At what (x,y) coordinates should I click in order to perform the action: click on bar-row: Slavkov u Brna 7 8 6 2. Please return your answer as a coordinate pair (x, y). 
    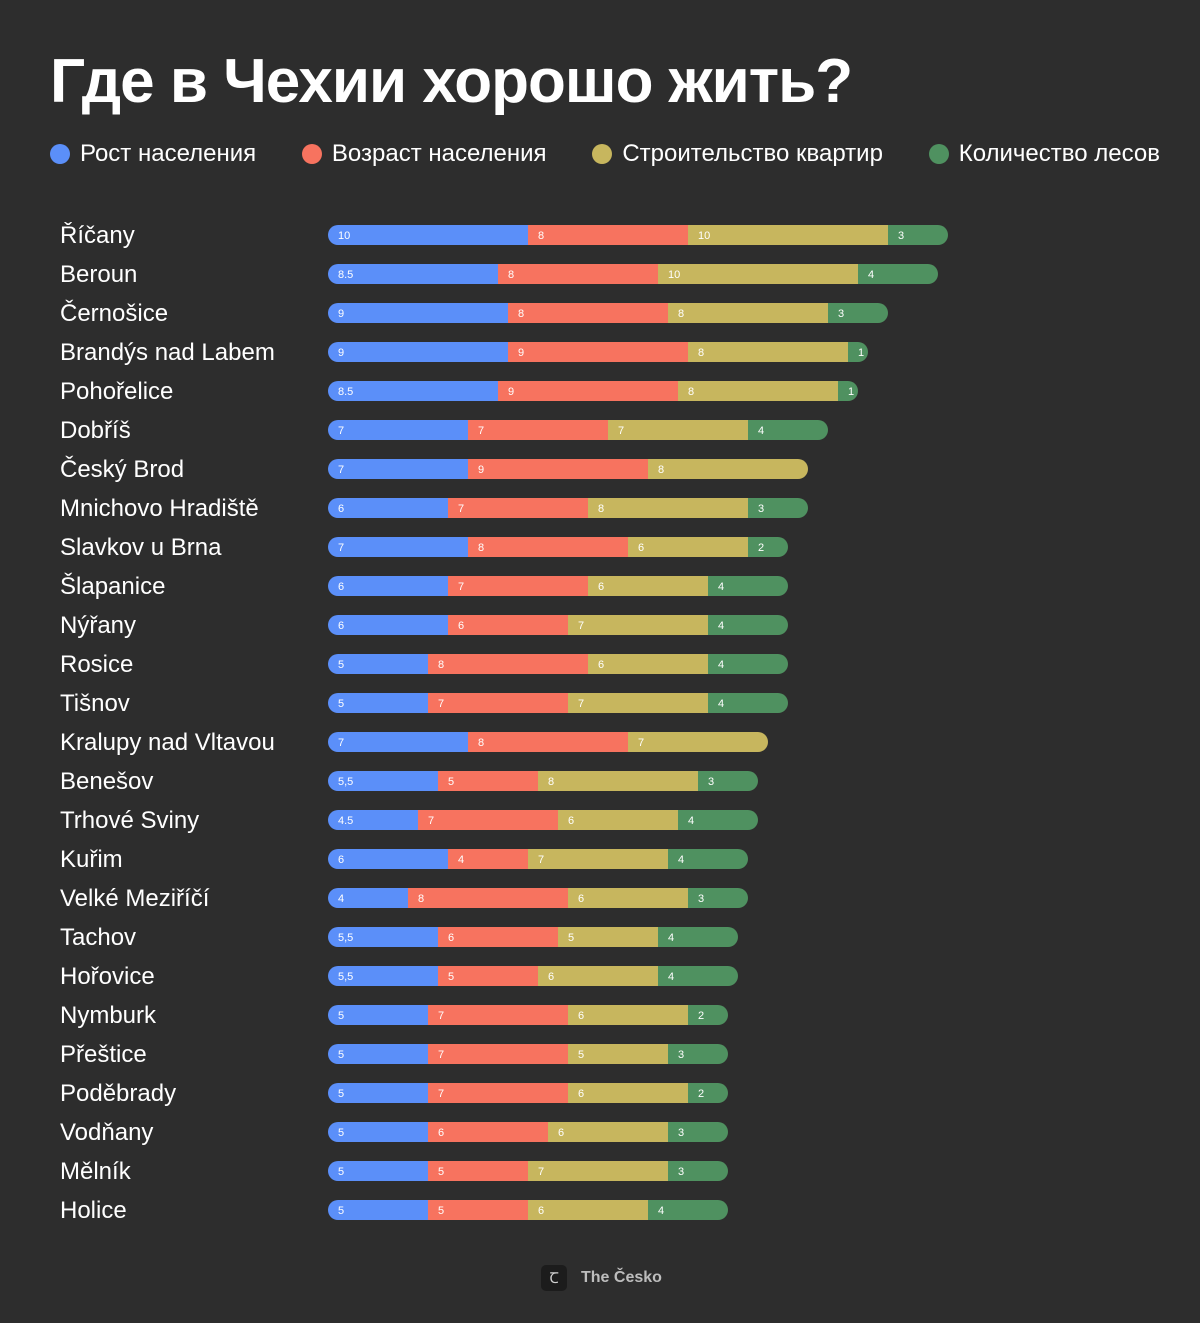
    Looking at the image, I should click on (424, 547).